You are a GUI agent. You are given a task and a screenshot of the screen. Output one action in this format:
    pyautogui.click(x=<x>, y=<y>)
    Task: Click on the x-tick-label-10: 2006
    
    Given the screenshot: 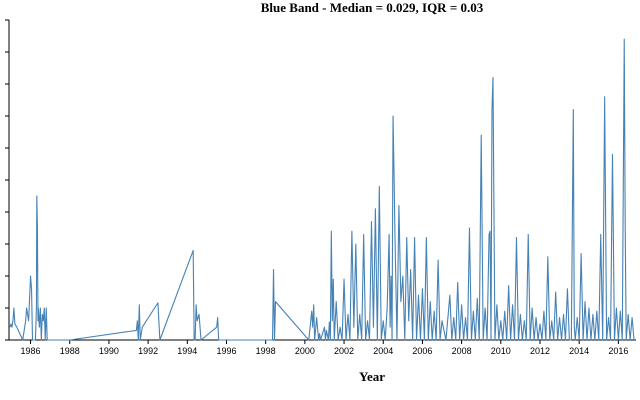 What is the action you would take?
    pyautogui.click(x=422, y=351)
    